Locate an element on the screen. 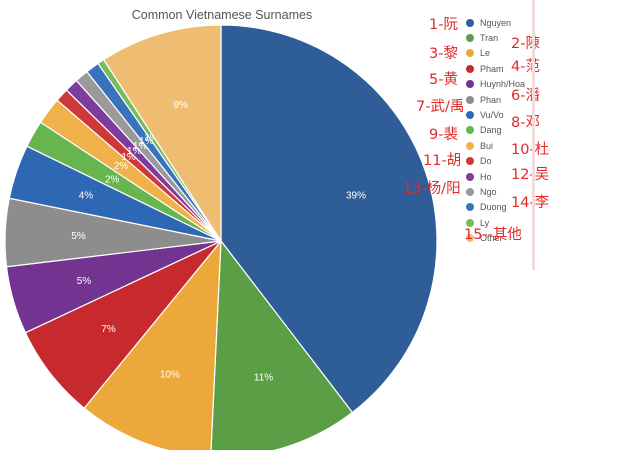 This screenshot has height=450, width=620. slice-label-ngo: 1% is located at coordinates (140, 146).